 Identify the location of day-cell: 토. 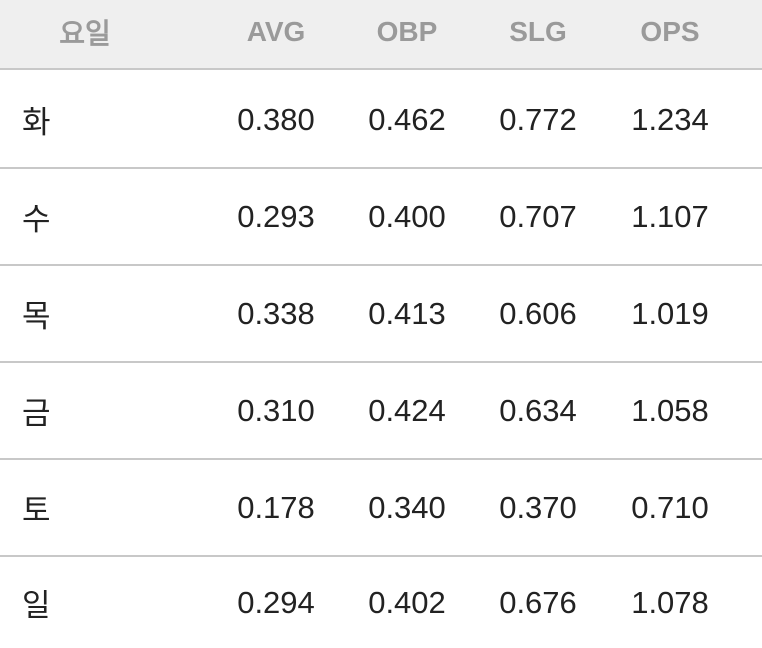
(36, 510).